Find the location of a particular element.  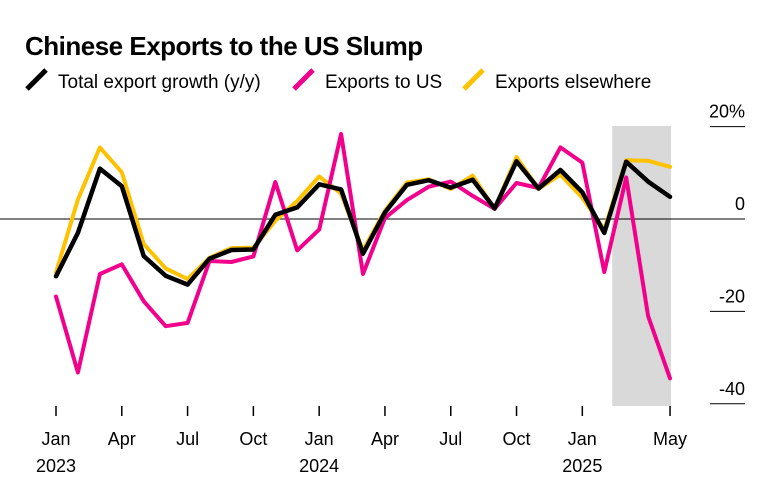

y-tick-label: 20% is located at coordinates (727, 112).